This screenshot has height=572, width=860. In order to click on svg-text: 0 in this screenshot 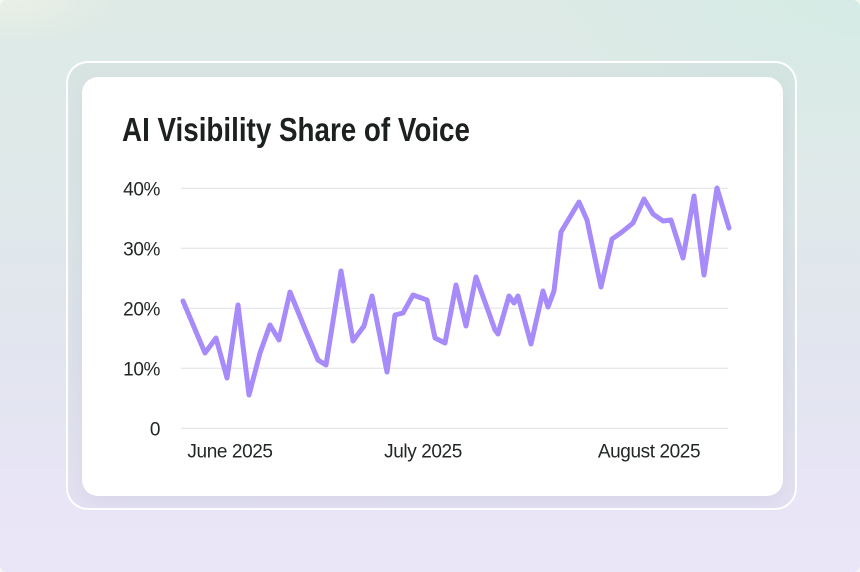, I will do `click(155, 430)`.